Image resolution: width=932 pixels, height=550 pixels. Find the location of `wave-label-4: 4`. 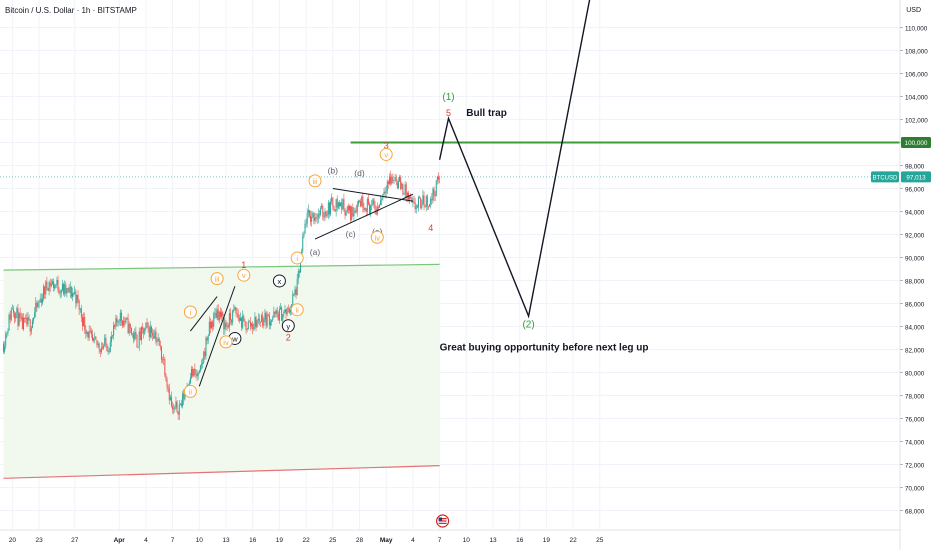

wave-label-4: 4 is located at coordinates (430, 228).